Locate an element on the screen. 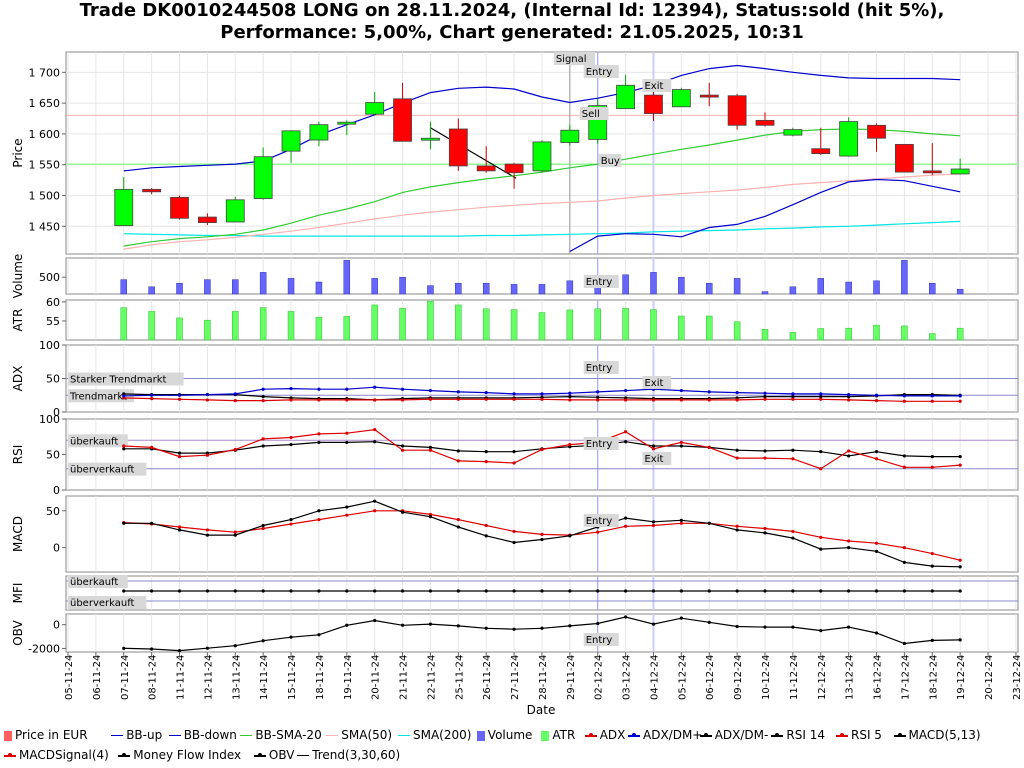 Image resolution: width=1024 pixels, height=768 pixels. rsi-y-tick-label: 100 is located at coordinates (49, 419).